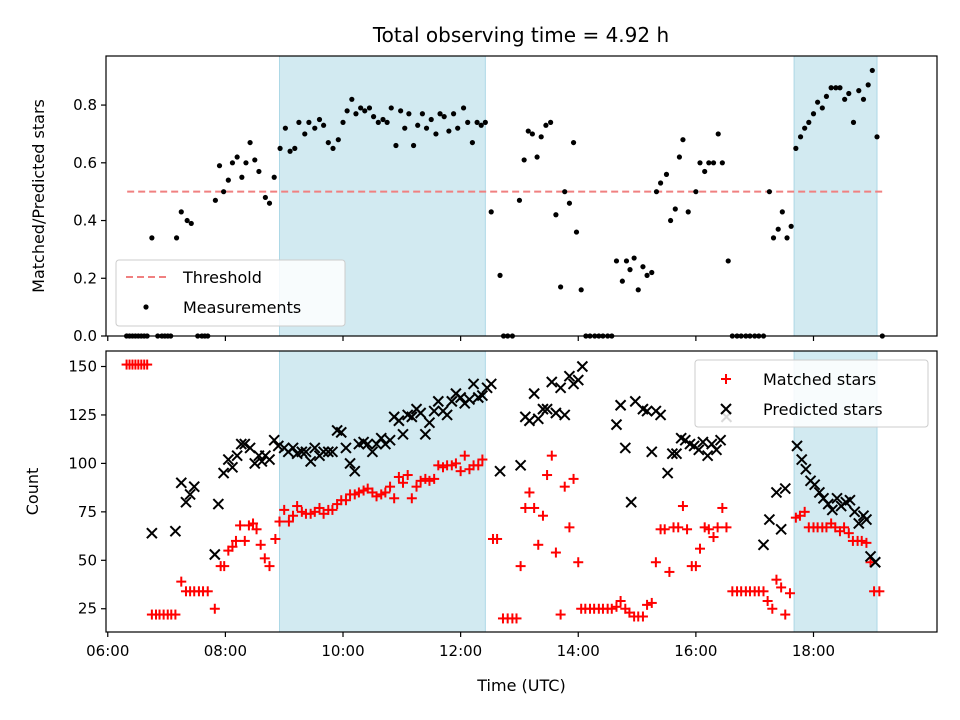 The image size is (960, 720). Describe the element at coordinates (32, 492) in the screenshot. I see `bottom-panel-y-axis-label: Count` at that location.